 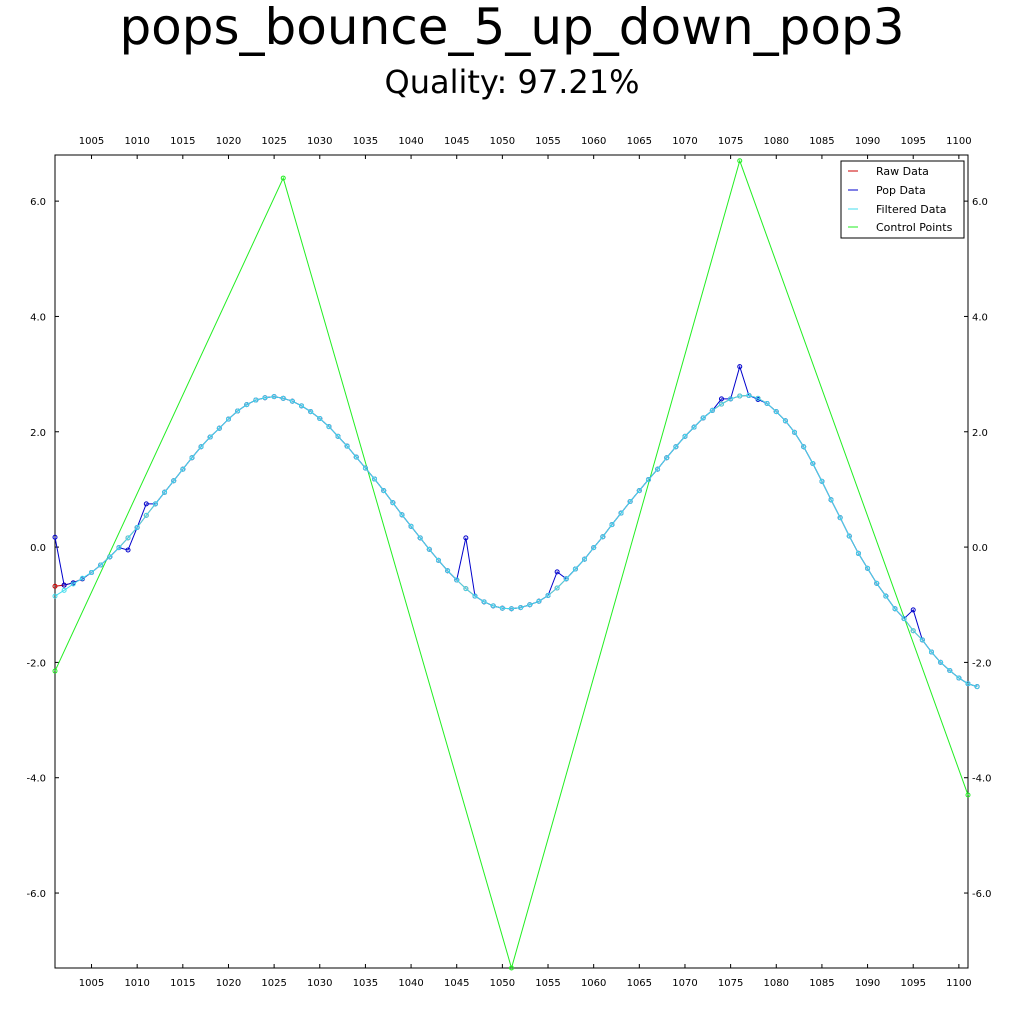 What do you see at coordinates (38, 433) in the screenshot?
I see `y-tick-label-left: 2.0` at bounding box center [38, 433].